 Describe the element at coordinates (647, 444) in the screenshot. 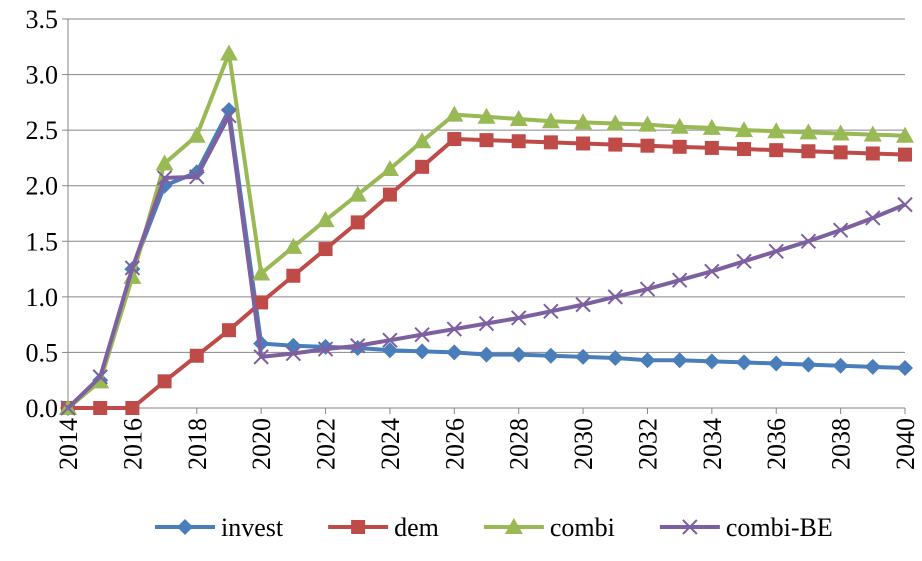

I see `x-tick-label: 2032` at that location.